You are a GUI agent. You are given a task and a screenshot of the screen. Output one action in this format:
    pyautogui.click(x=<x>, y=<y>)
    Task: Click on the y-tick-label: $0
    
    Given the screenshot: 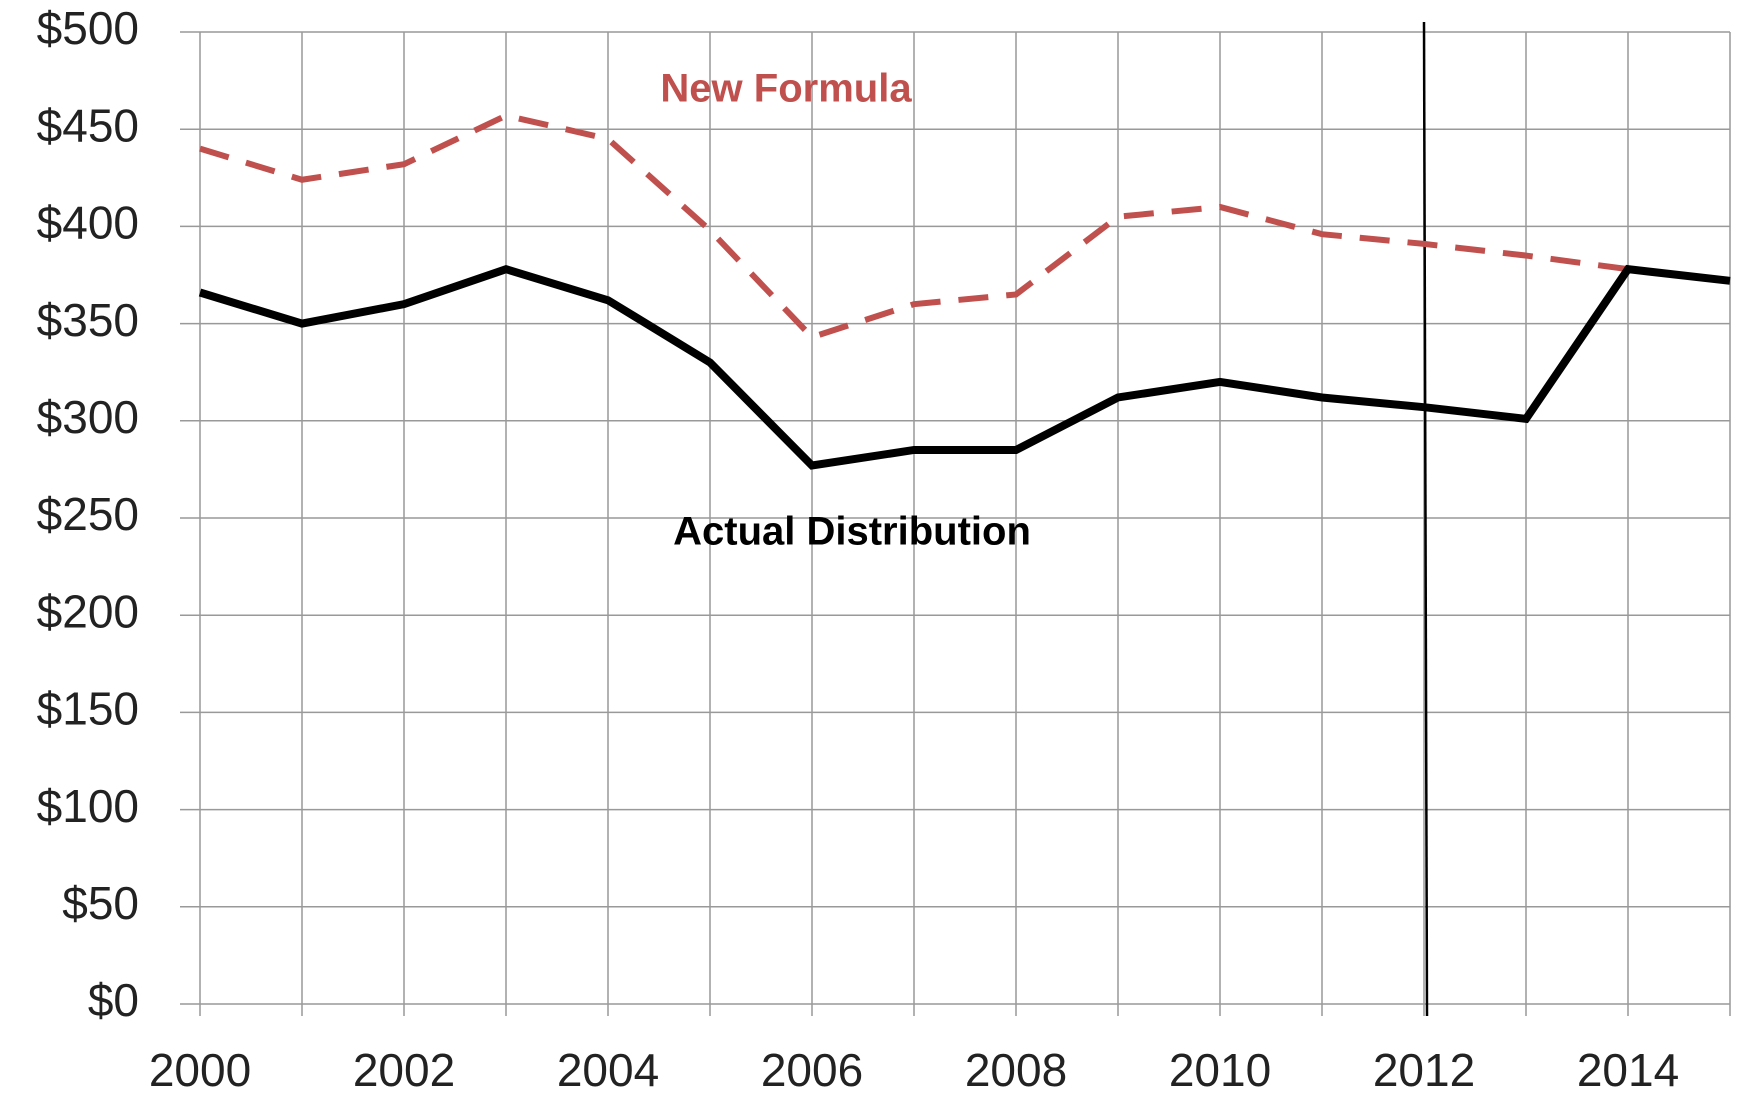 What is the action you would take?
    pyautogui.click(x=113, y=1000)
    